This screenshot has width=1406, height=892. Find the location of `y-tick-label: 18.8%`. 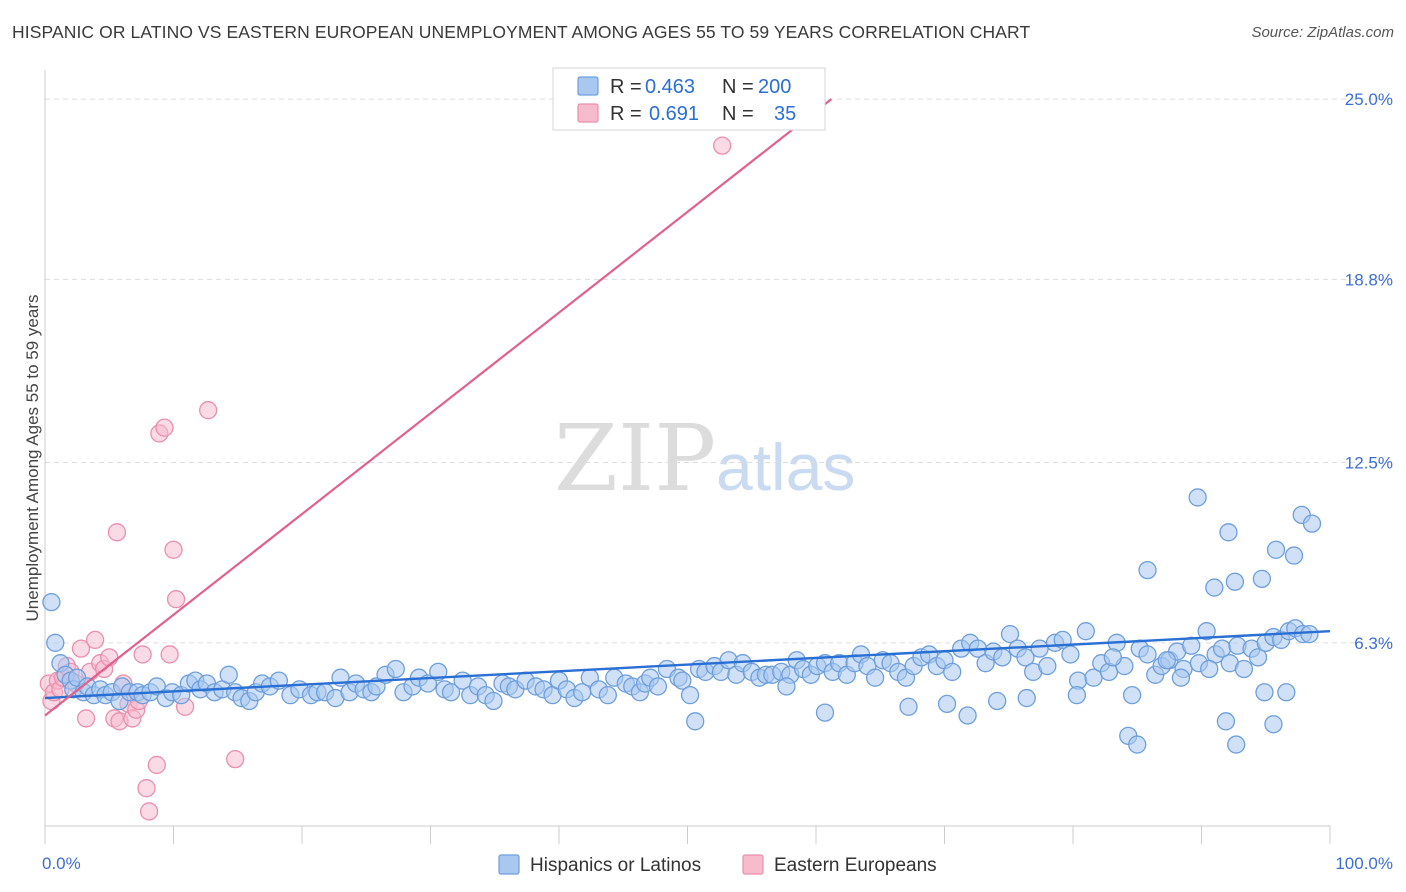

y-tick-label: 18.8% is located at coordinates (1369, 279).